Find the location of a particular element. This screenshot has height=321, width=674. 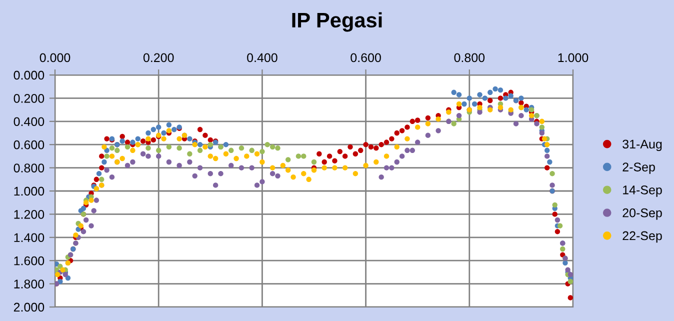

y-tick-label: 0.600 is located at coordinates (29, 145).